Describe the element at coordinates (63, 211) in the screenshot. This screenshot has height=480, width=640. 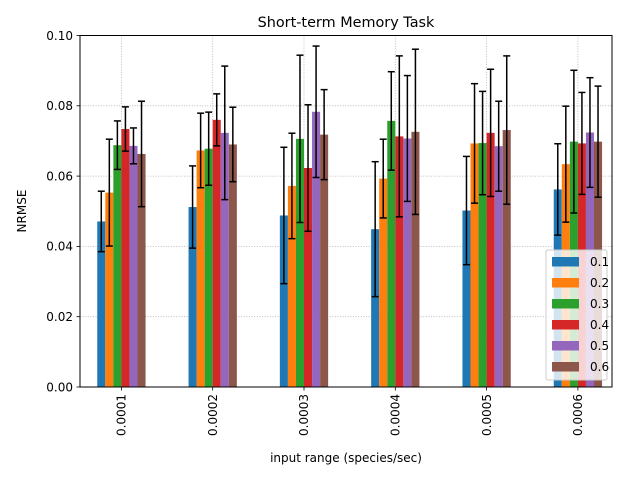
I see `y-axis-ticks: 0.00 0.02 0.04 0.06 0.08 0.10` at that location.